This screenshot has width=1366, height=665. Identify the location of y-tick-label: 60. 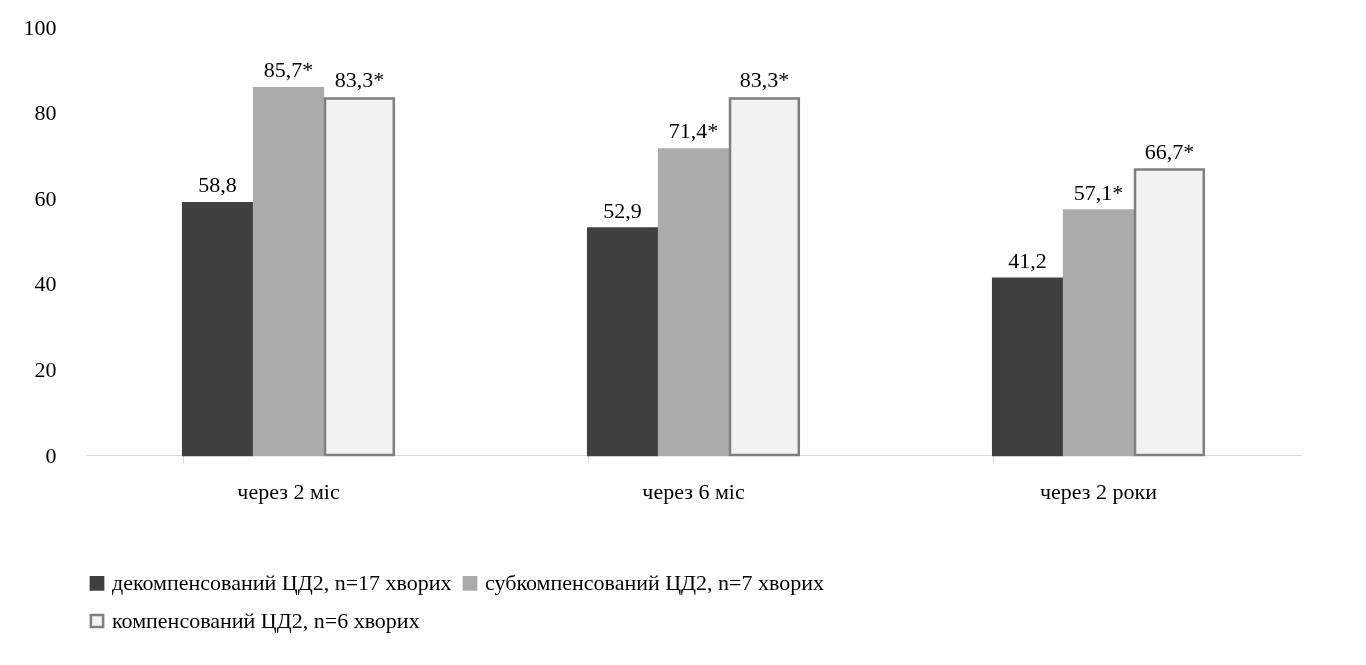
(45, 198).